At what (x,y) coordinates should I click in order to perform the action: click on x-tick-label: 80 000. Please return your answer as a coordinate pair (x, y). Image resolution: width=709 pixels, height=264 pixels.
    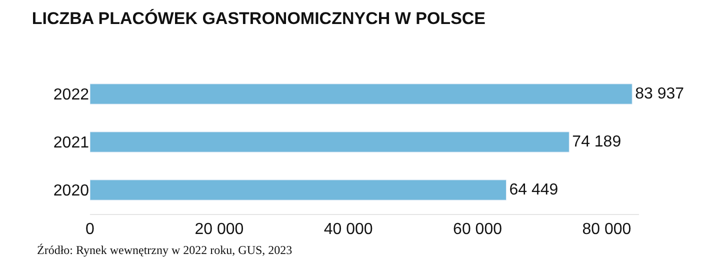
    Looking at the image, I should click on (607, 229).